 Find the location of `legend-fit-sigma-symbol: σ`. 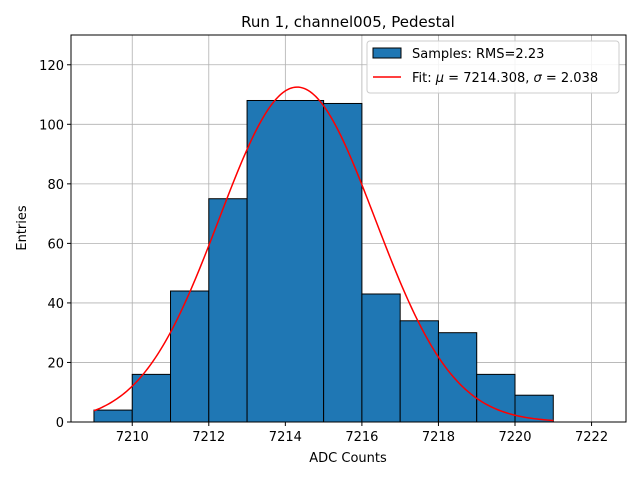

legend-fit-sigma-symbol: σ is located at coordinates (538, 78).